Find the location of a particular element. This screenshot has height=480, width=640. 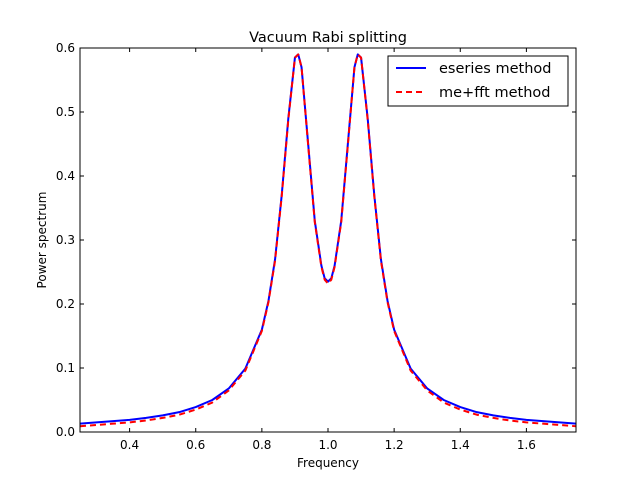

y-axis-label: Power spectrum is located at coordinates (42, 240).